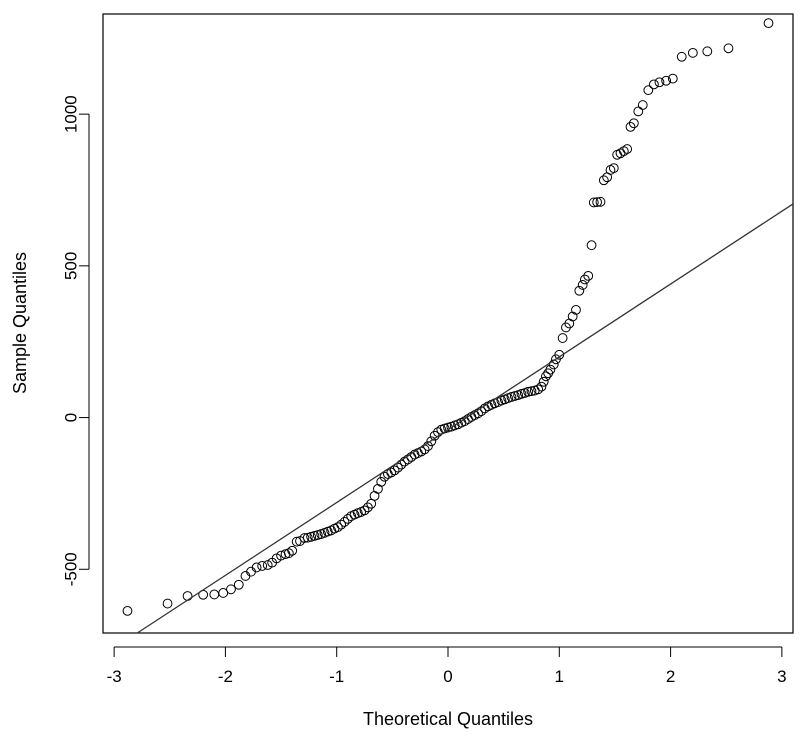  Describe the element at coordinates (20, 323) in the screenshot. I see `y-axis-label: Sample Quantiles` at that location.